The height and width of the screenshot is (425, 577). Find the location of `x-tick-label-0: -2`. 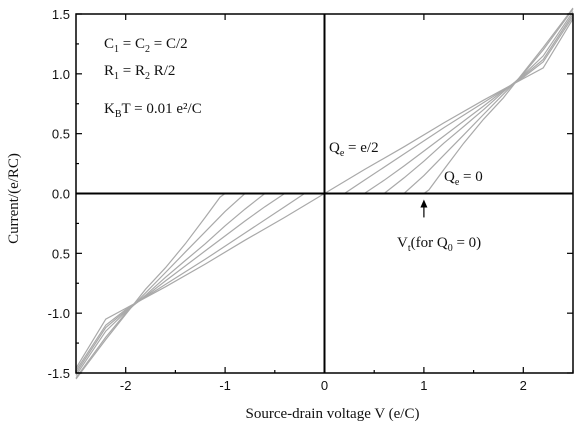

x-tick-label-0: -2 is located at coordinates (126, 385).